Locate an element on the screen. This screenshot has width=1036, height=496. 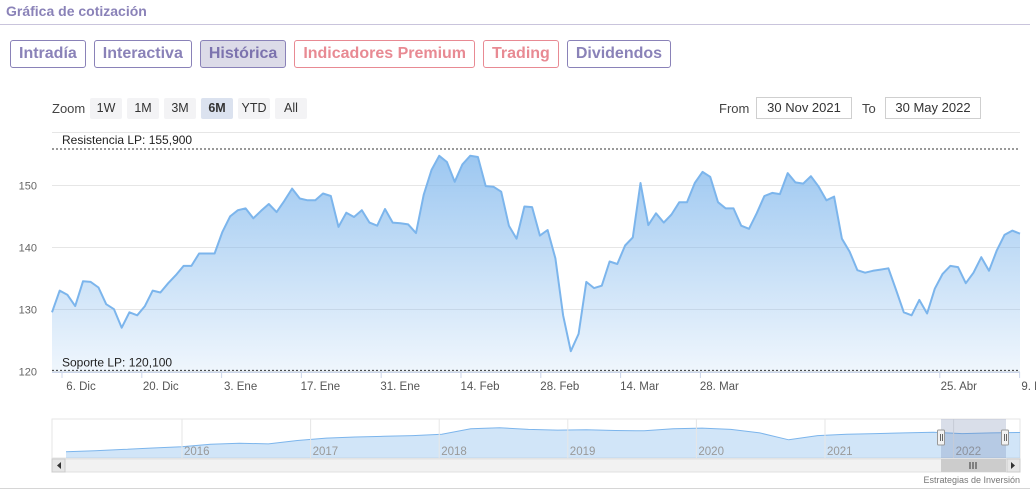
y-tick-label: 150 is located at coordinates (28, 187).